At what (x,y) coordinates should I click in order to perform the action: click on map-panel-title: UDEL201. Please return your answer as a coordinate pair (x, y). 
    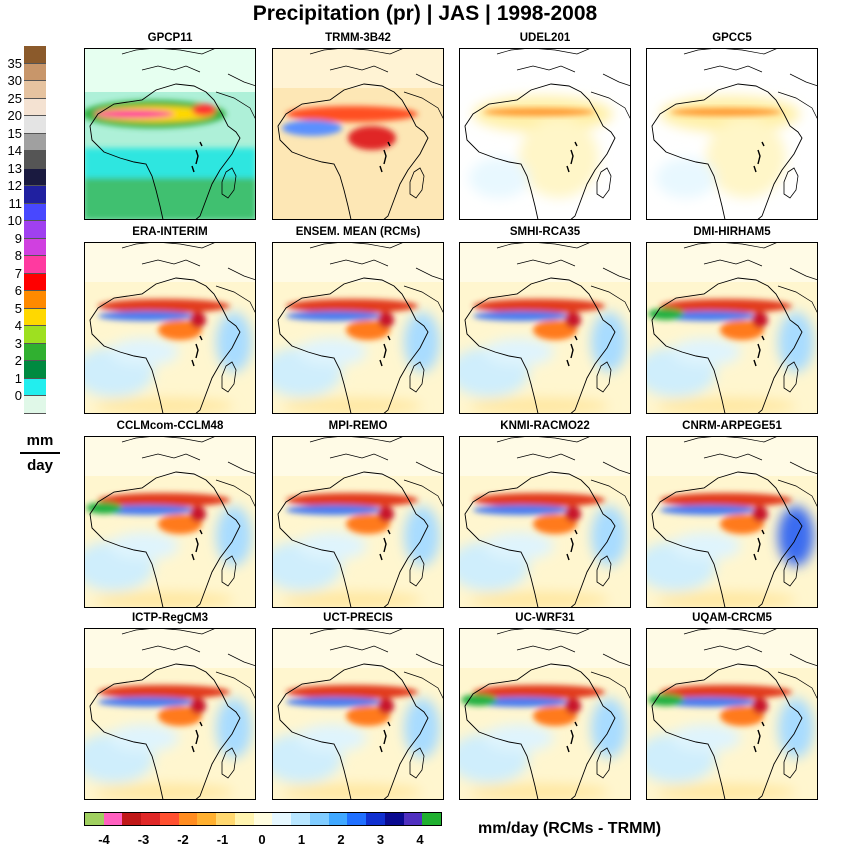
    Looking at the image, I should click on (545, 38).